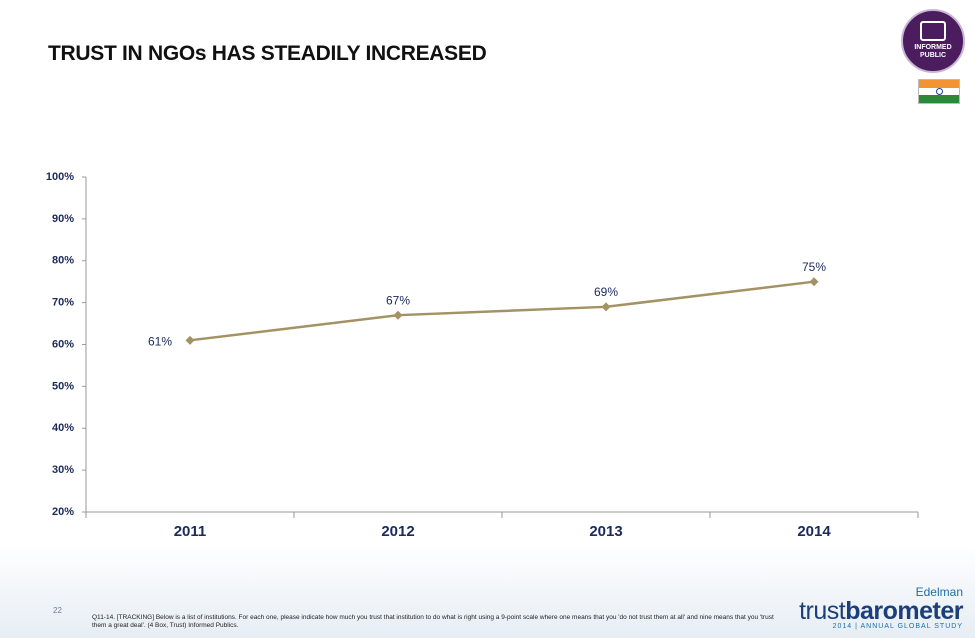 The image size is (975, 638). What do you see at coordinates (63, 219) in the screenshot?
I see `y-tick-label: 90%` at bounding box center [63, 219].